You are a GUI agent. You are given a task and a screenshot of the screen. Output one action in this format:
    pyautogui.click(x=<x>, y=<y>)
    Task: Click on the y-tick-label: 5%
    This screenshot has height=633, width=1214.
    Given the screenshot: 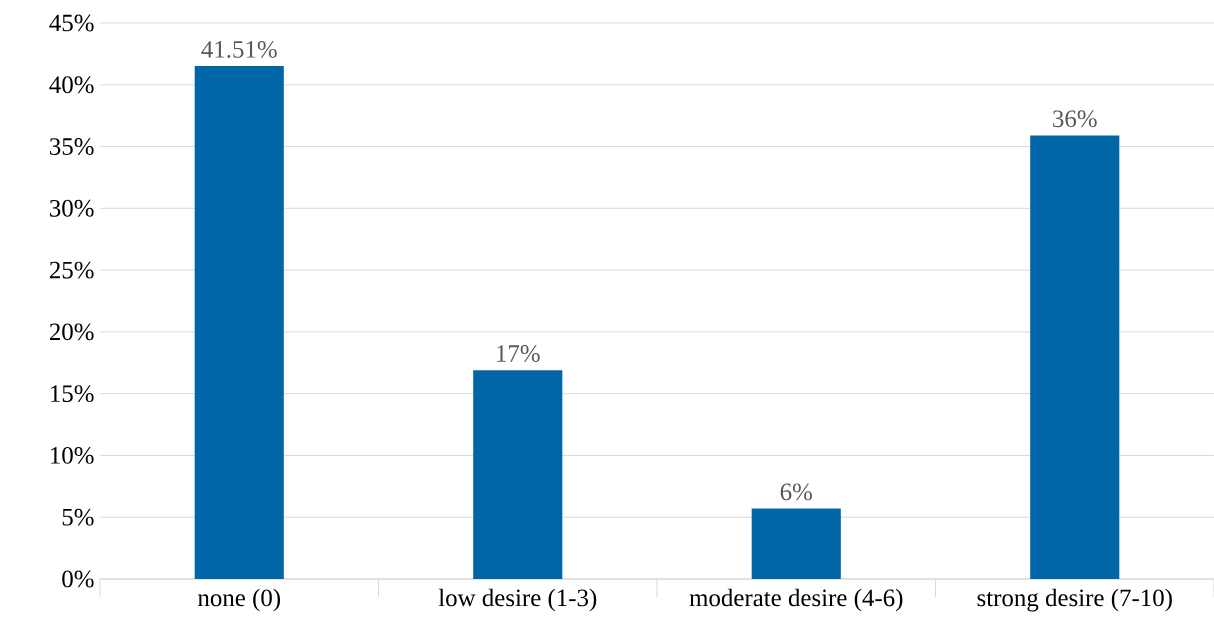 What is the action you would take?
    pyautogui.click(x=78, y=517)
    